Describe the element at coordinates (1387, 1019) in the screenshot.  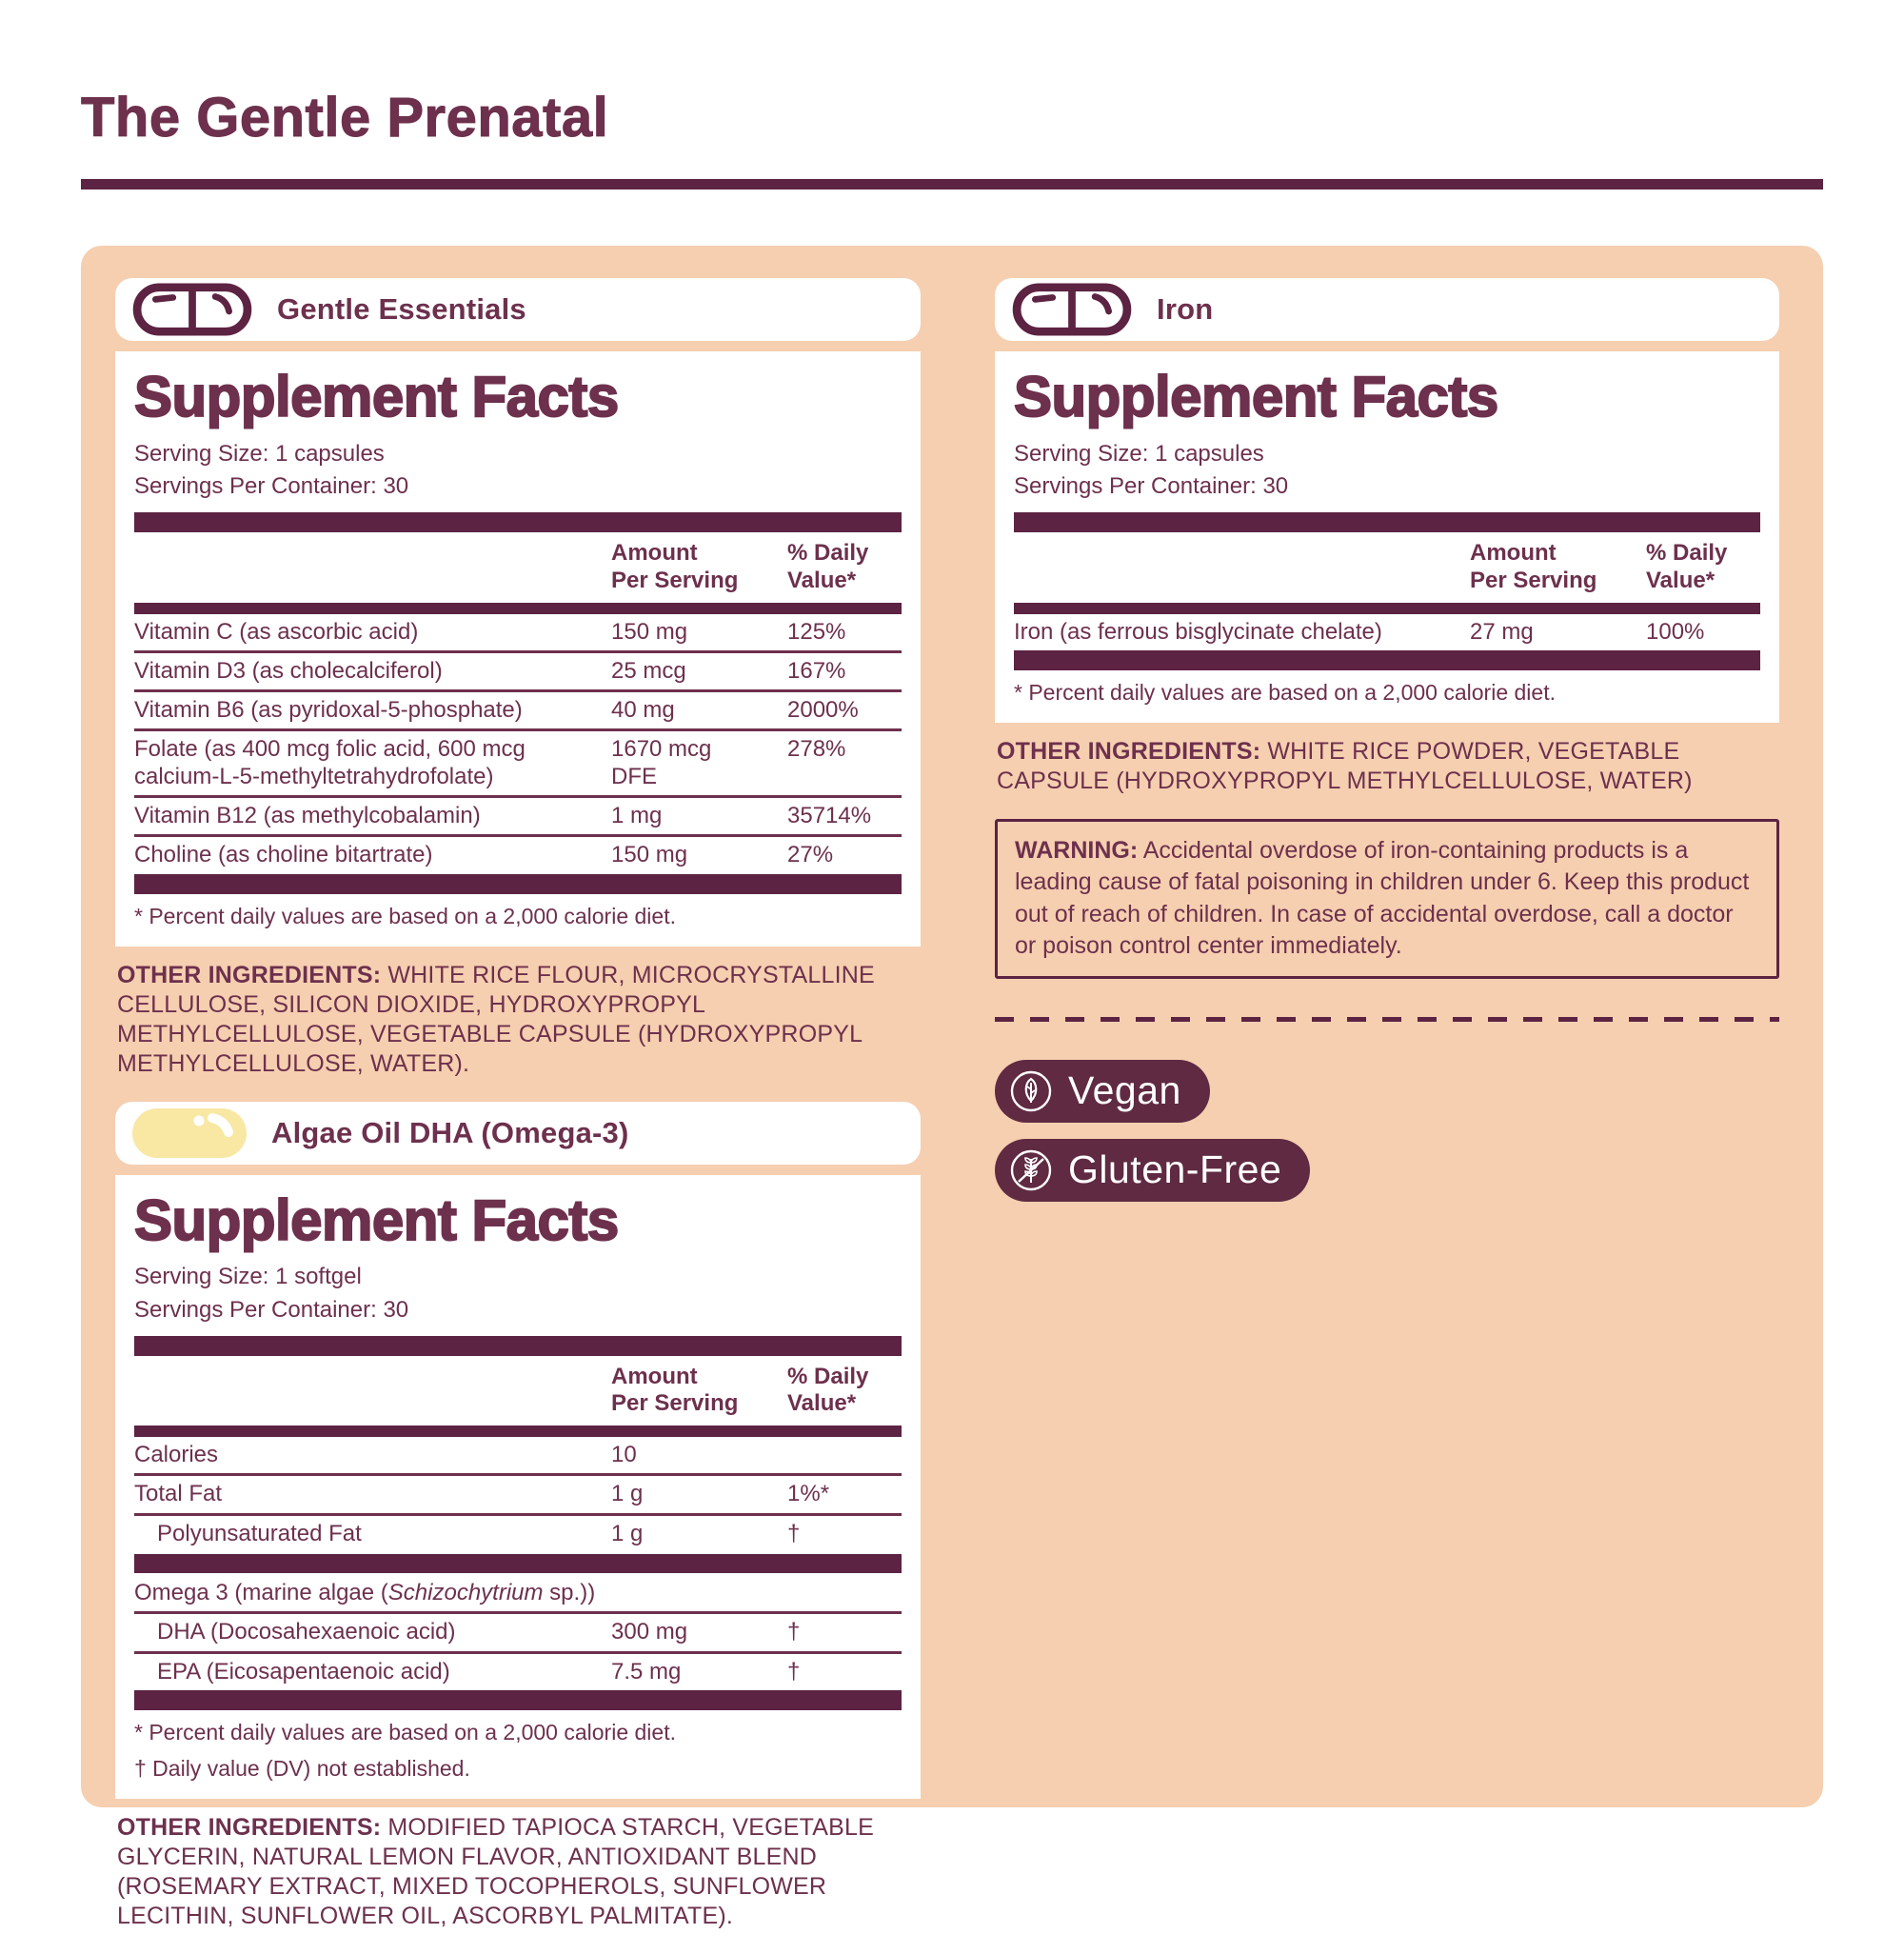
I see `dashed-divider` at that location.